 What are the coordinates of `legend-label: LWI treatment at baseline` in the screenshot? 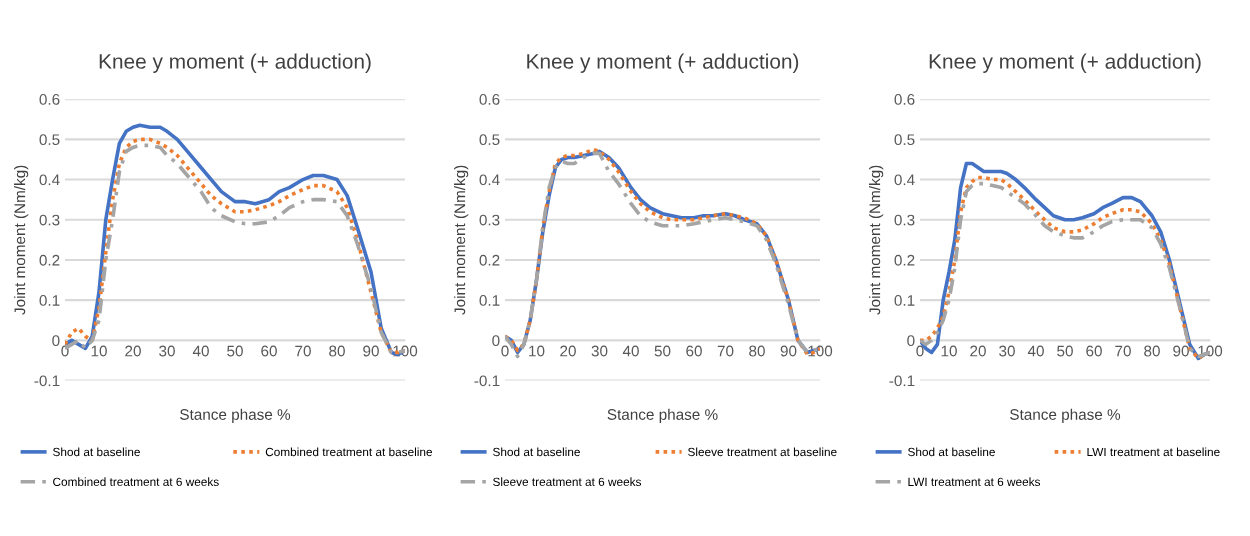 It's located at (1153, 452).